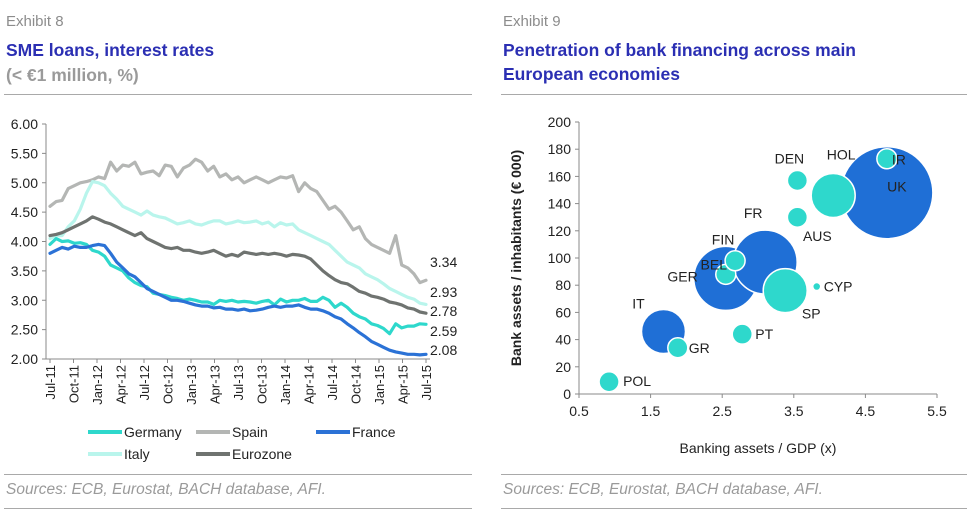  Describe the element at coordinates (887, 158) in the screenshot. I see `bubble-ir` at that location.